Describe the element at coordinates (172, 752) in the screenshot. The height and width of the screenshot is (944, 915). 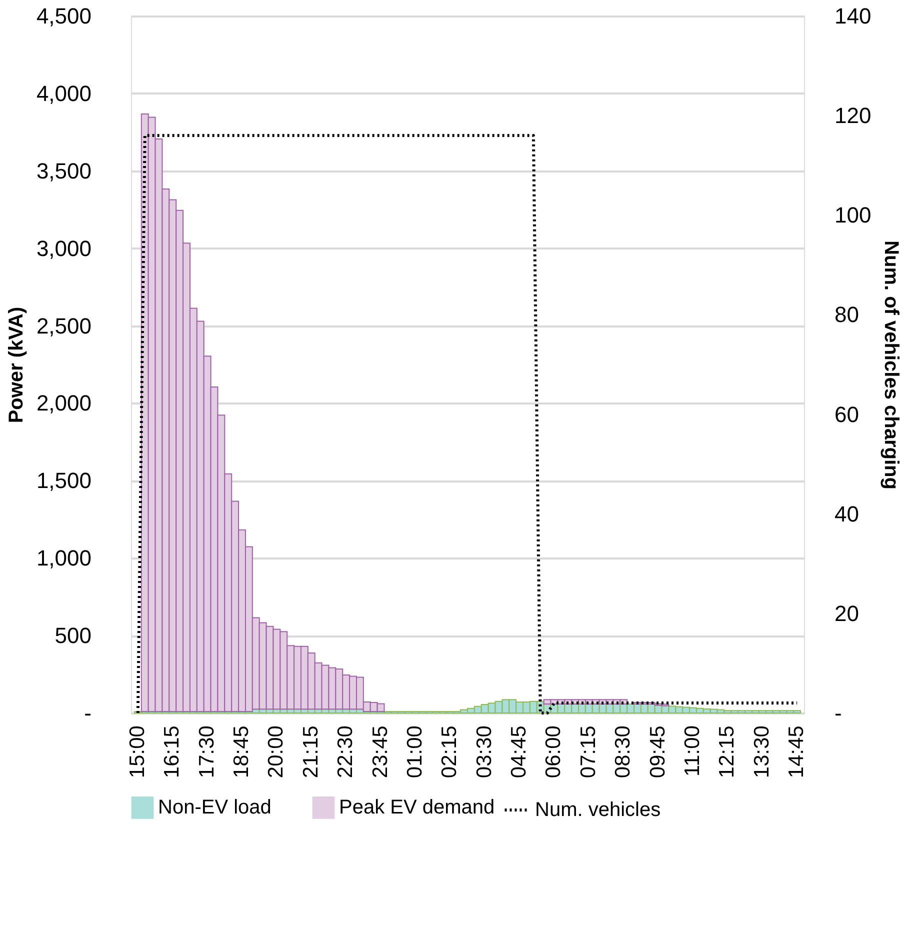
I see `x-tick-label: 16:15` at that location.